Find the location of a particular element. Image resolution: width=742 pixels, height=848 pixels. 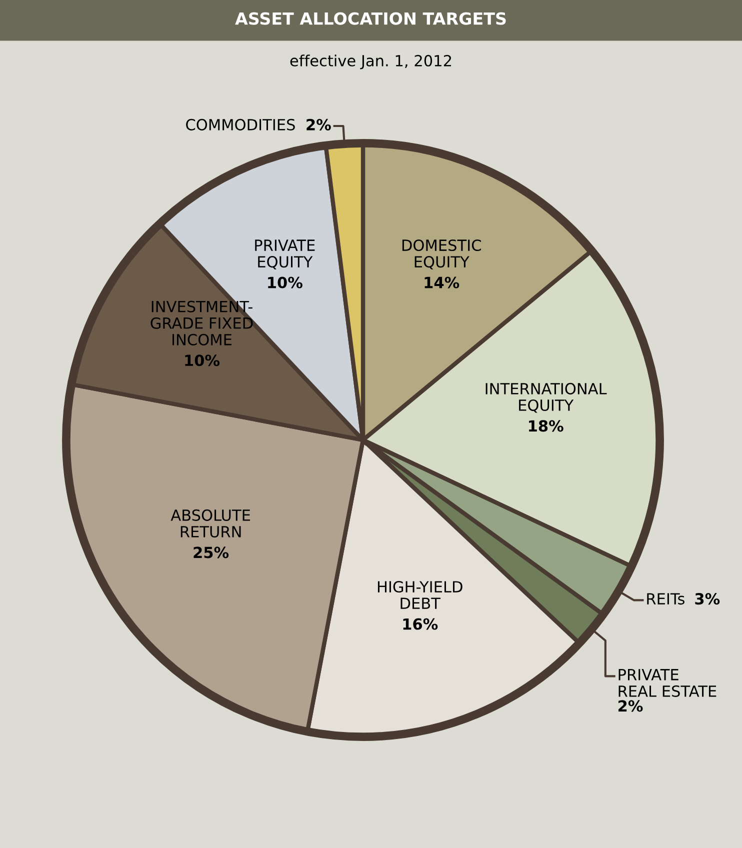

slice-label: PRIVATE REAL ESTATE is located at coordinates (667, 683).